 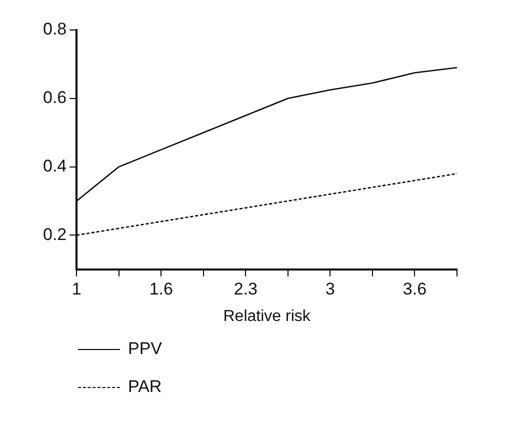 What do you see at coordinates (414, 288) in the screenshot?
I see `x-tick-label: 3.6` at bounding box center [414, 288].